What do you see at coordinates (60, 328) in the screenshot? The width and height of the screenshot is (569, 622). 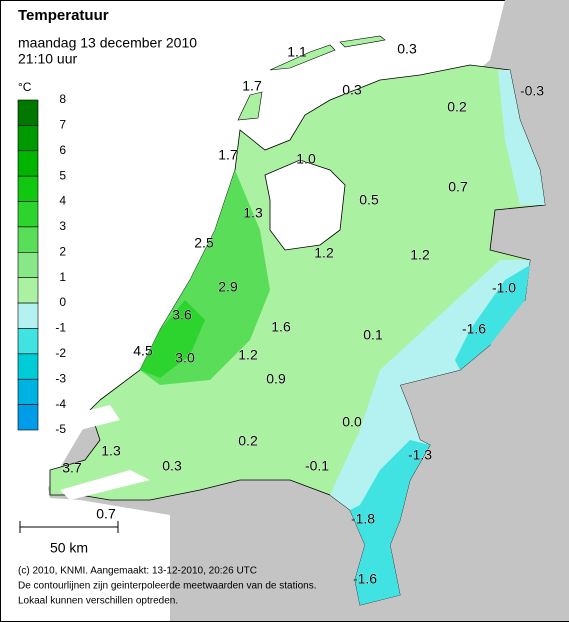 I see `legend-label: -1` at bounding box center [60, 328].